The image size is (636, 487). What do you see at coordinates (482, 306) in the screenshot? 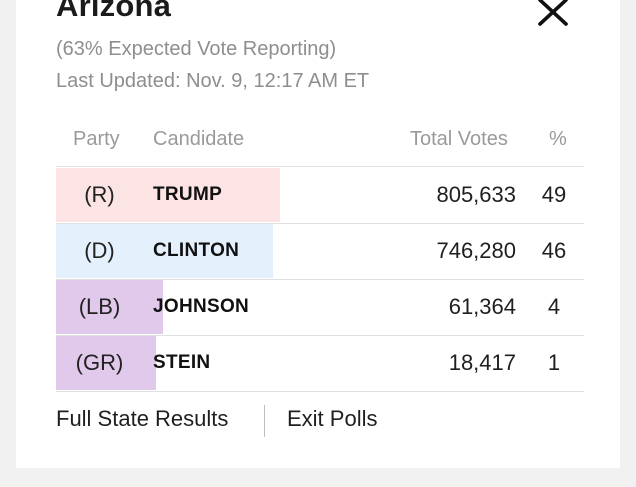
I see `total-votes: 61,364` at bounding box center [482, 306].